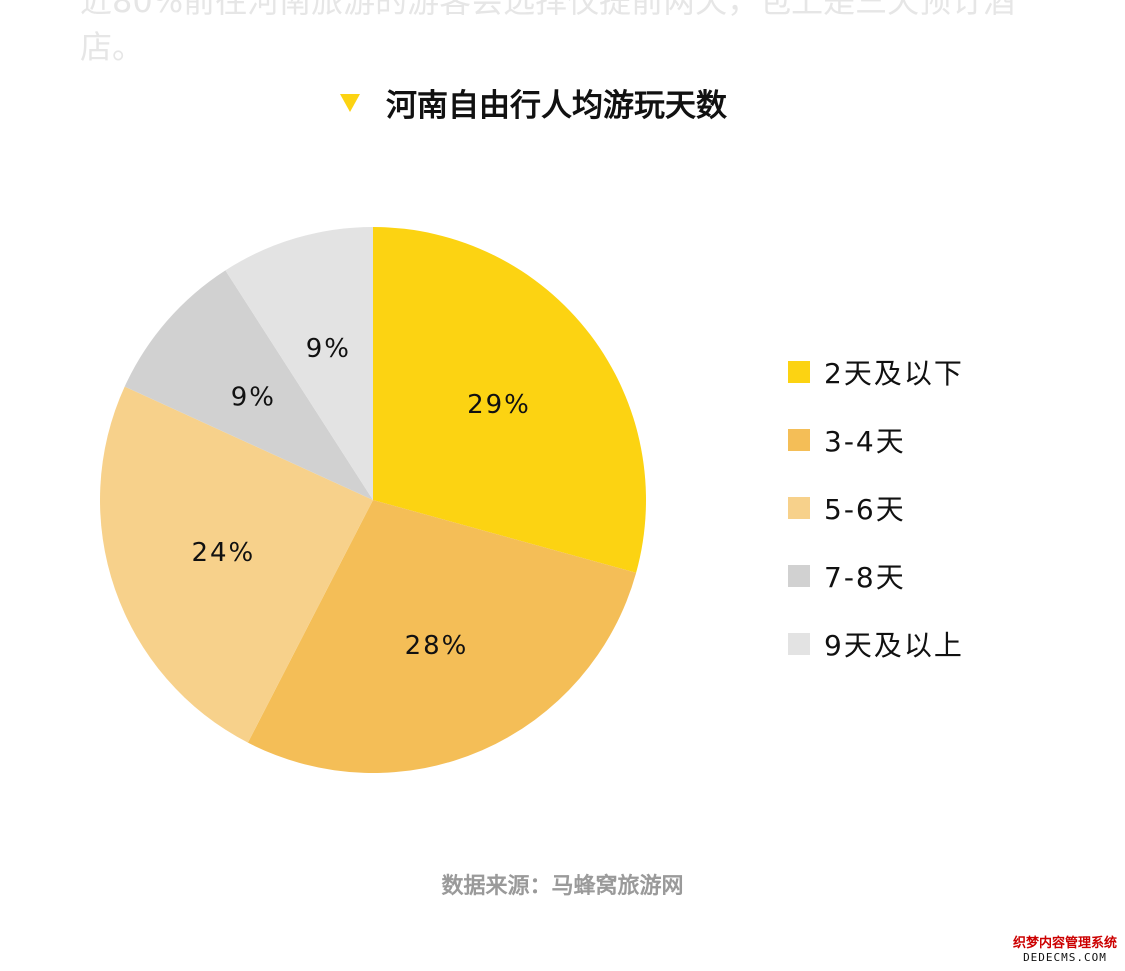 The width and height of the screenshot is (1125, 971). I want to click on slice-value-label-3: 24%, so click(223, 553).